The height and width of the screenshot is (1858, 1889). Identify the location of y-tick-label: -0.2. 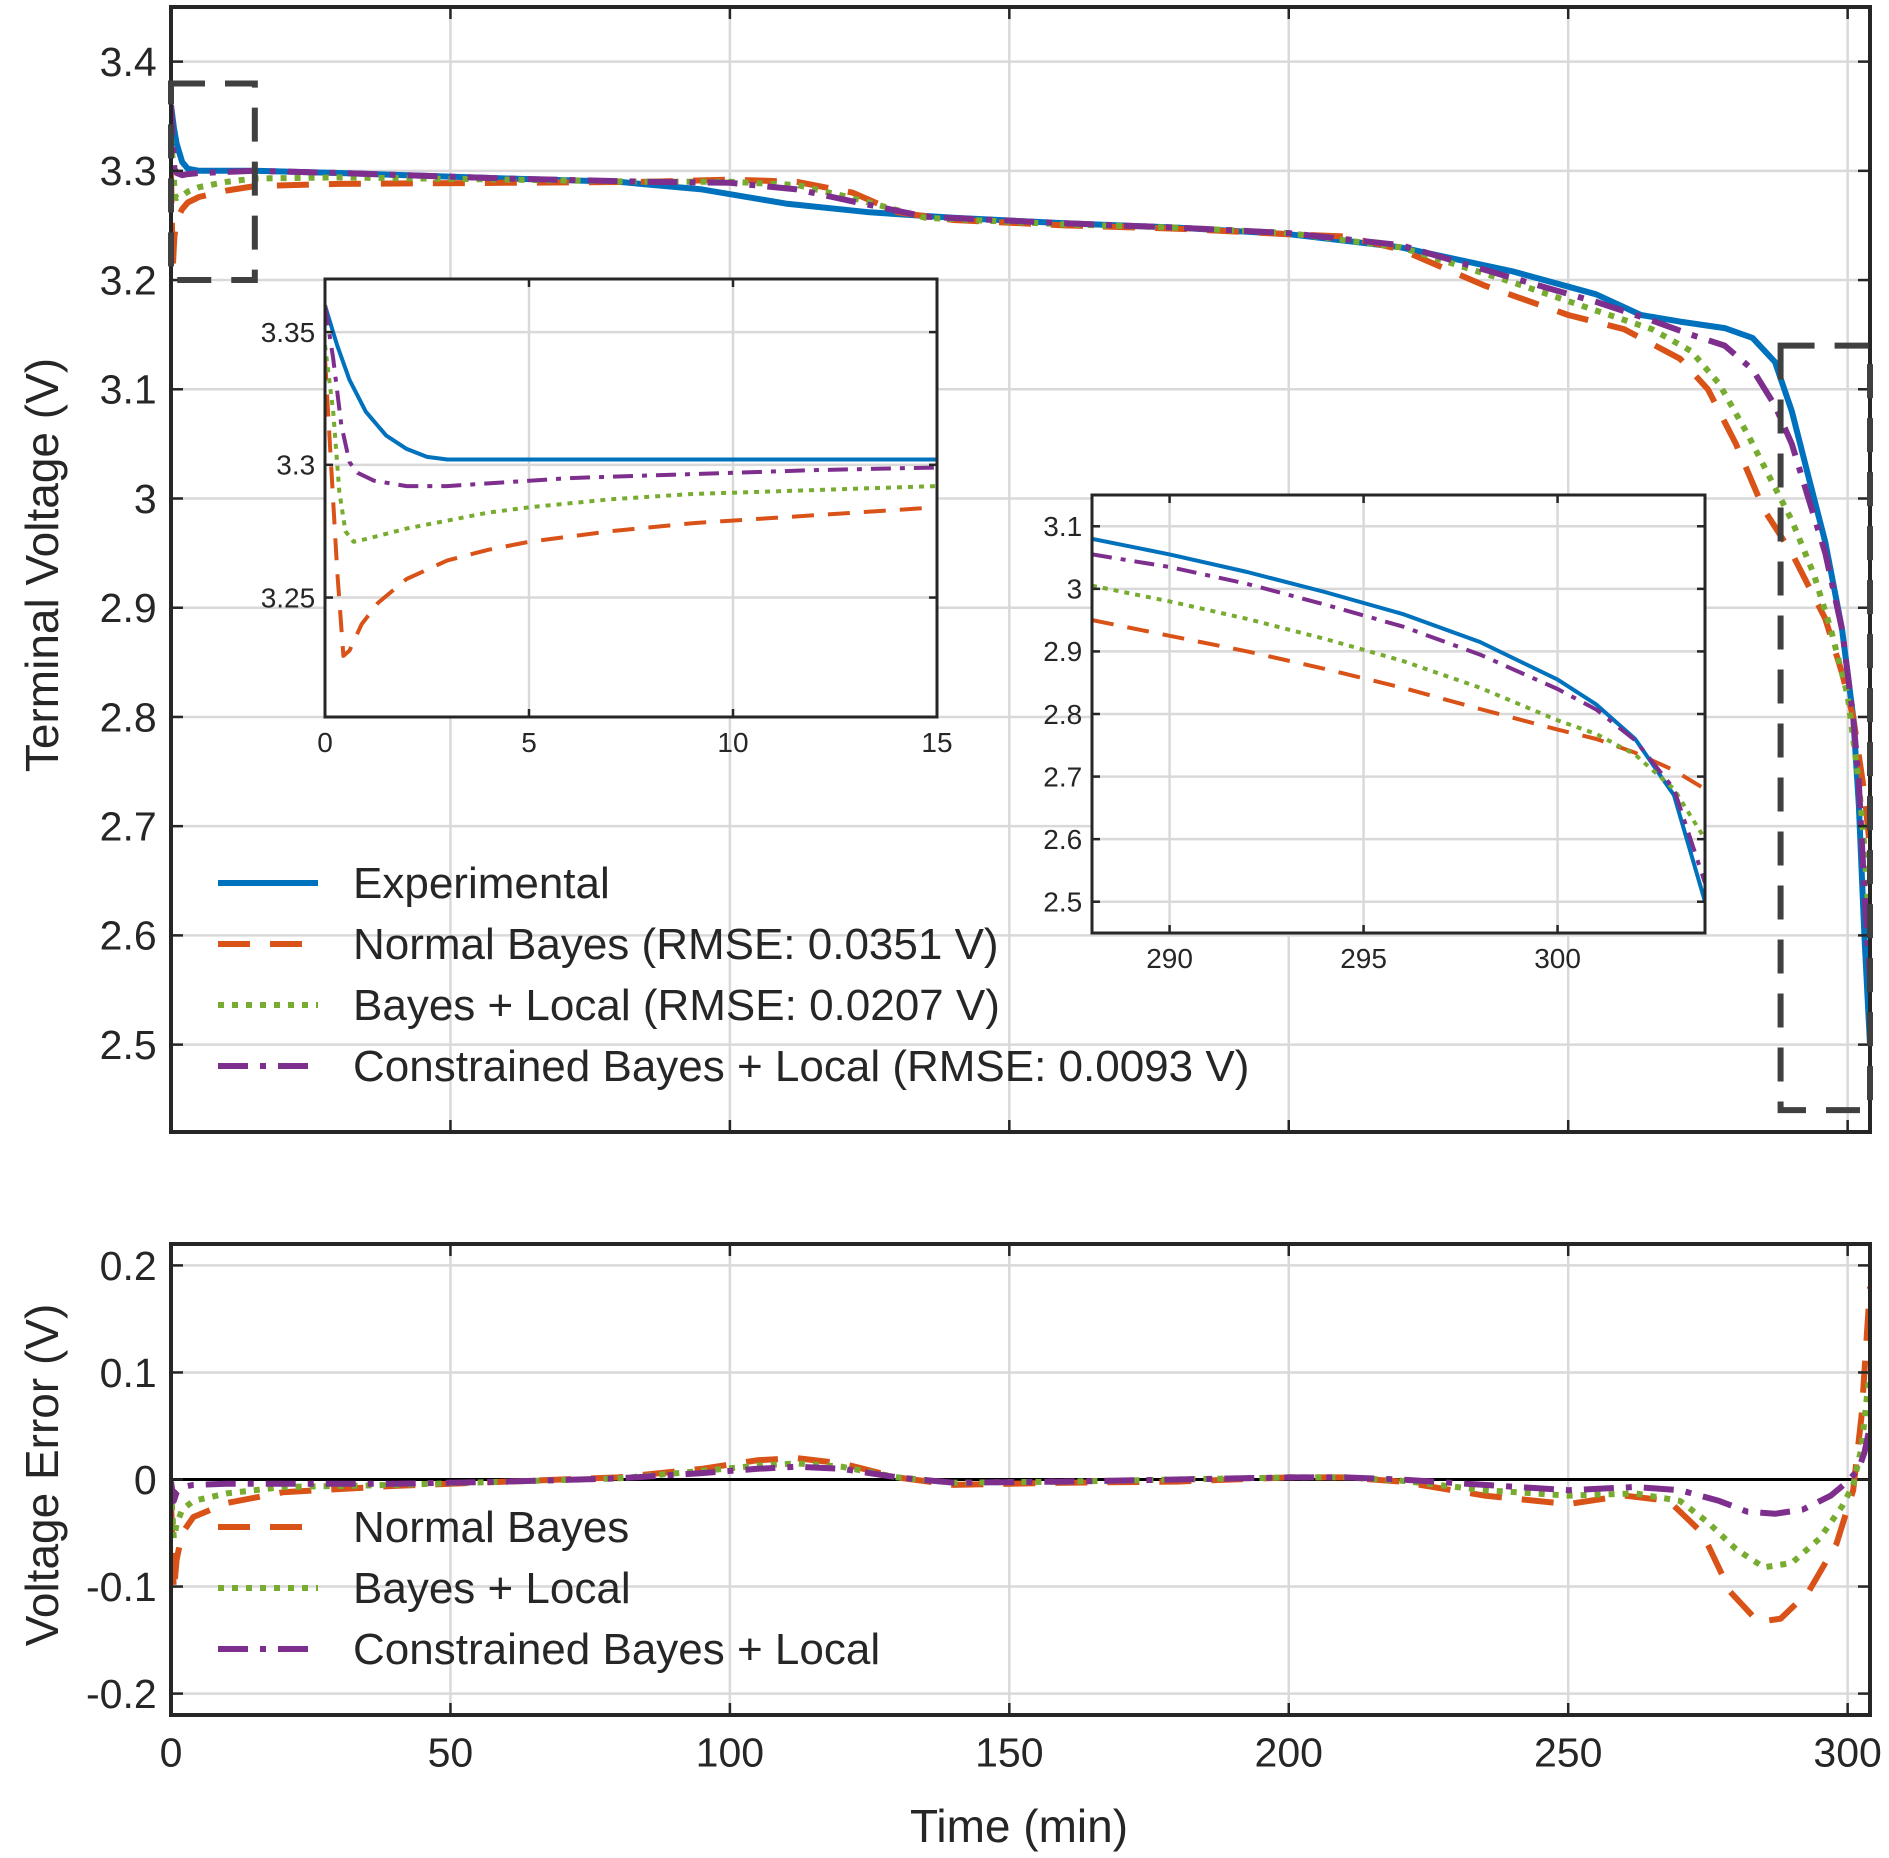
(121, 1694).